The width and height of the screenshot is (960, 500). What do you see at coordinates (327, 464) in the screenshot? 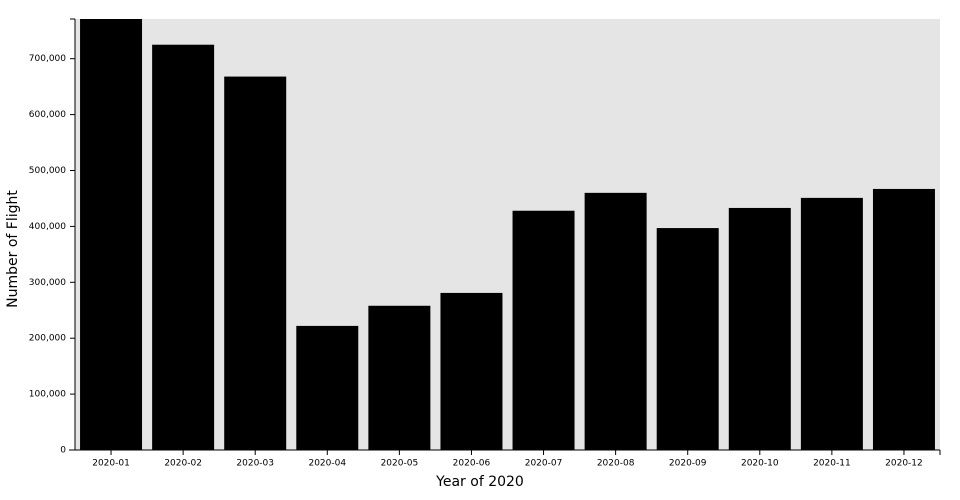
I see `x-tick-label: 2020-04` at bounding box center [327, 464].